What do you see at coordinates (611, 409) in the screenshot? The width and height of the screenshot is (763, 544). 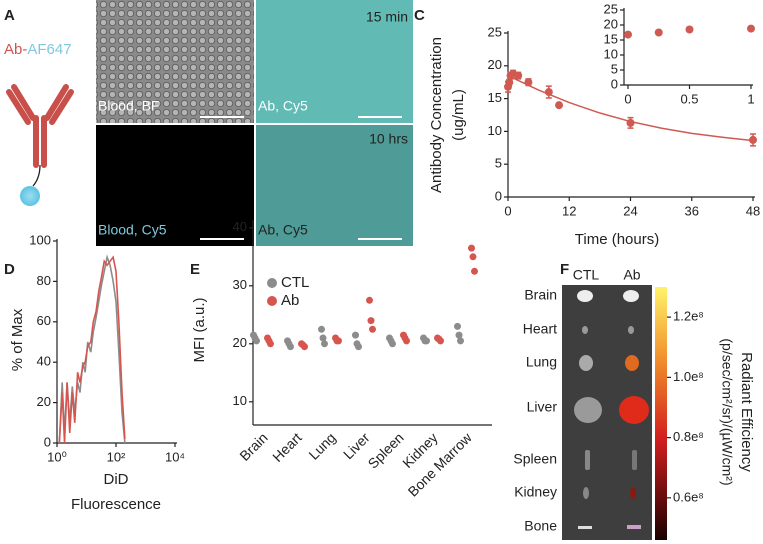 I see `organ-signals` at bounding box center [611, 409].